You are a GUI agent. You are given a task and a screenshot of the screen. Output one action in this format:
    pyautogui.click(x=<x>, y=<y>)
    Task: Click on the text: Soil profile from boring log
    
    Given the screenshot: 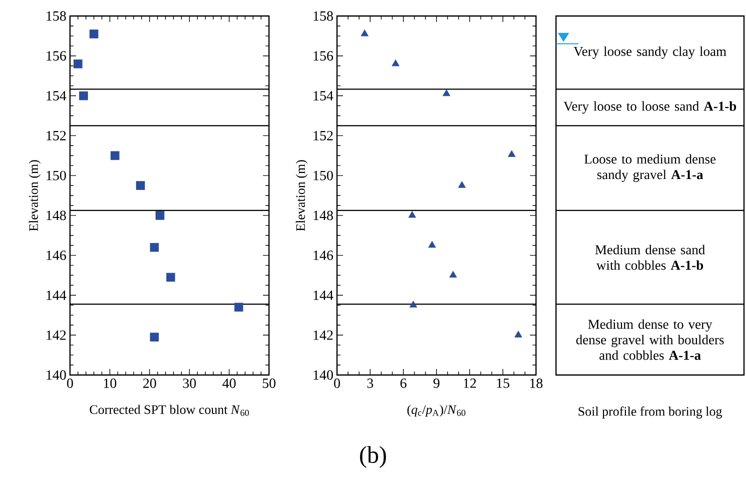 What is the action you would take?
    pyautogui.click(x=650, y=412)
    